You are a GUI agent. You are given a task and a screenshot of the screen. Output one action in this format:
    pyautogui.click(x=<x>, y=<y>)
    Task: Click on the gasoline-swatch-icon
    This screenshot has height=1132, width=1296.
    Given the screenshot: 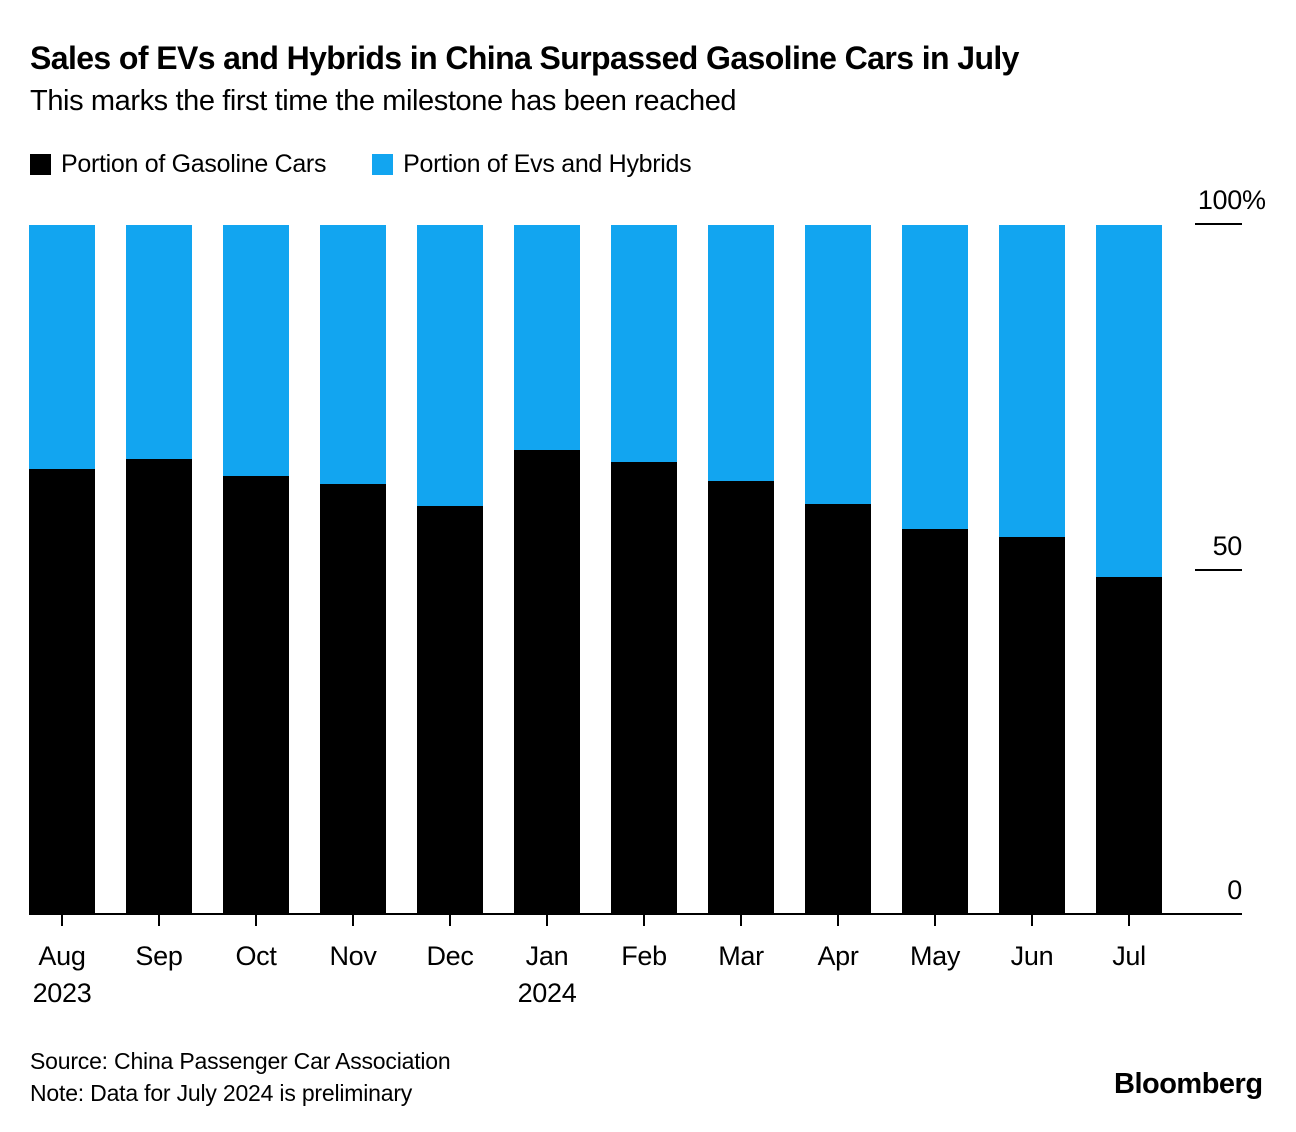 What is the action you would take?
    pyautogui.click(x=40, y=164)
    